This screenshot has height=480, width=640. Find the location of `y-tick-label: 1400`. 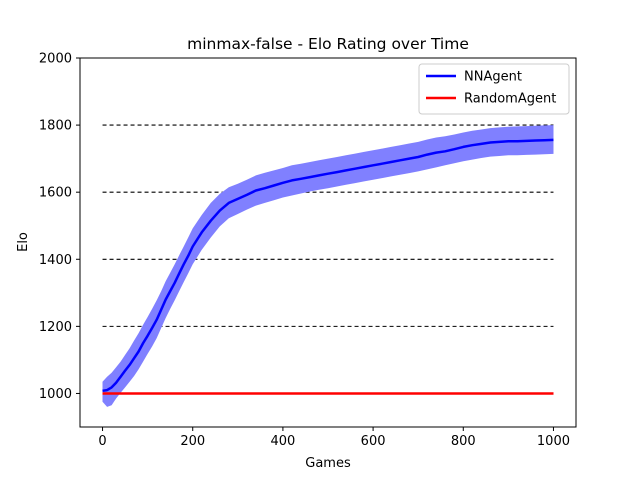

y-tick-label: 1400 is located at coordinates (55, 260).